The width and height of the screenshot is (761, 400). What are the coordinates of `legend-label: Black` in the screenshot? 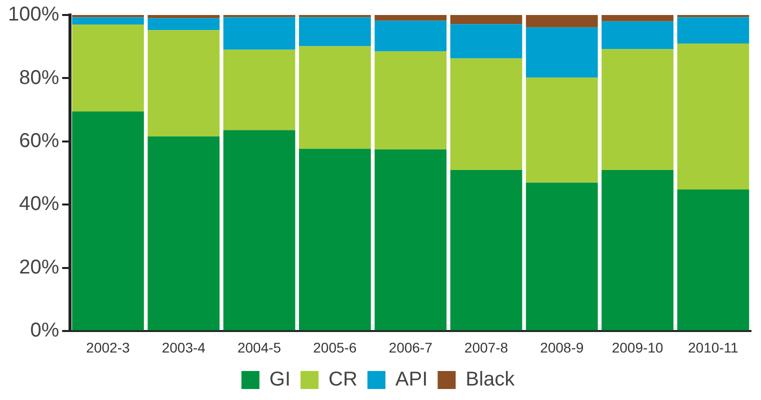 It's located at (491, 379).